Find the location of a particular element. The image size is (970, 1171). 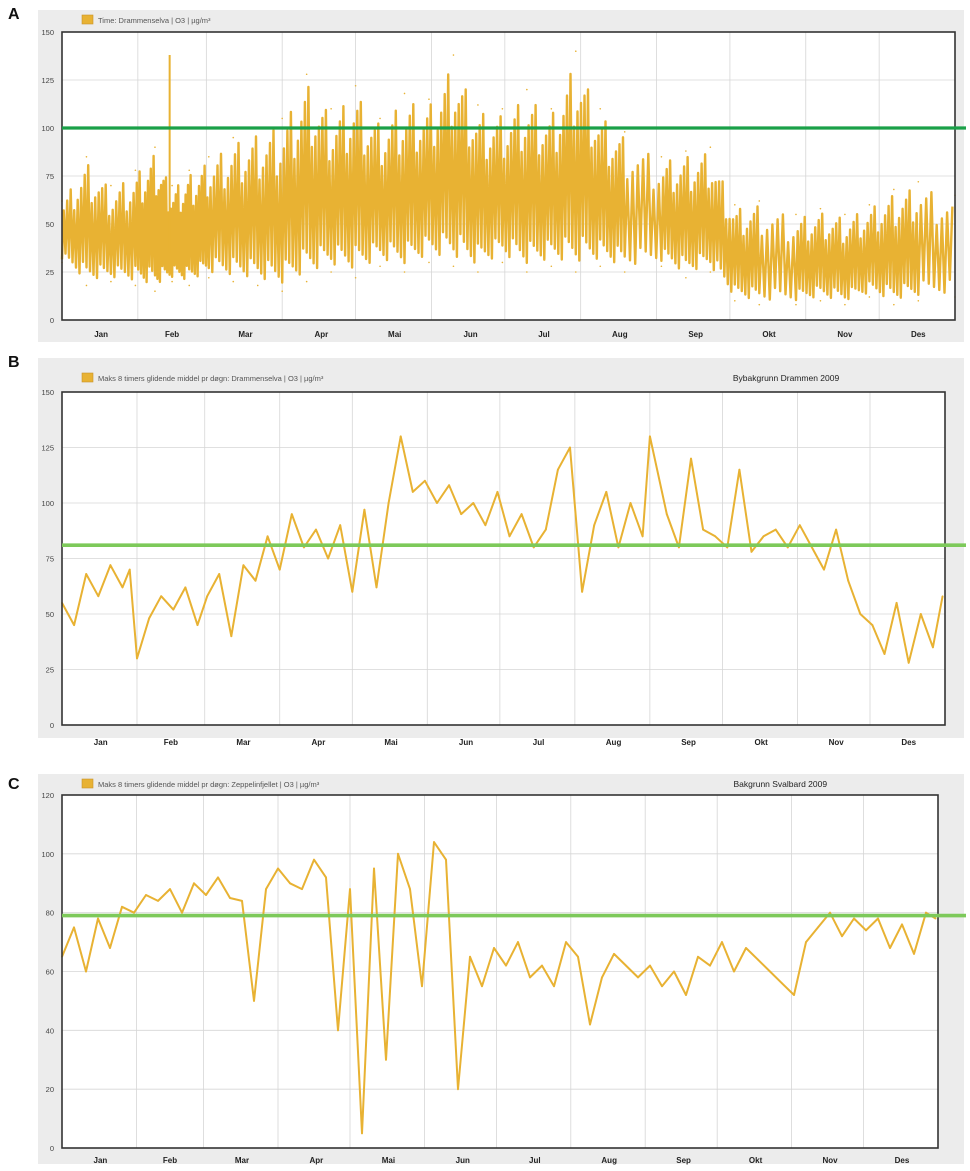

x-tick-label: Apr is located at coordinates (319, 742).